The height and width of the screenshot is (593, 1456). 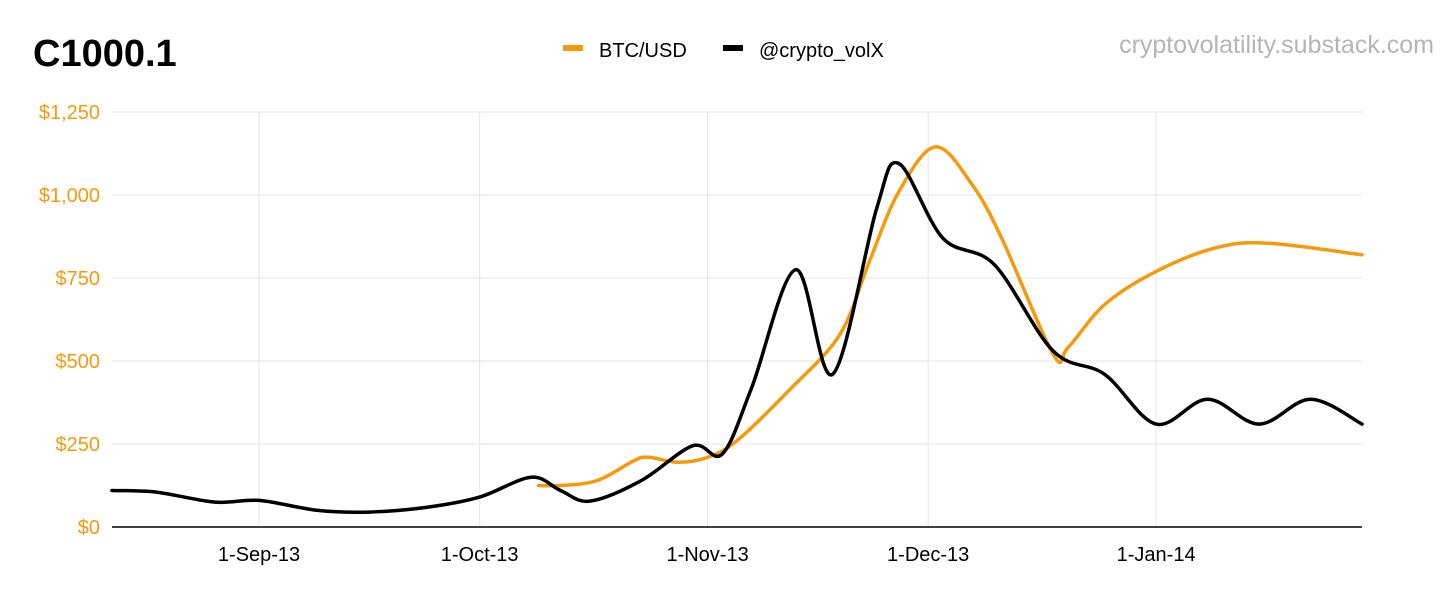 What do you see at coordinates (69, 113) in the screenshot?
I see `y-tick-label: $1,250` at bounding box center [69, 113].